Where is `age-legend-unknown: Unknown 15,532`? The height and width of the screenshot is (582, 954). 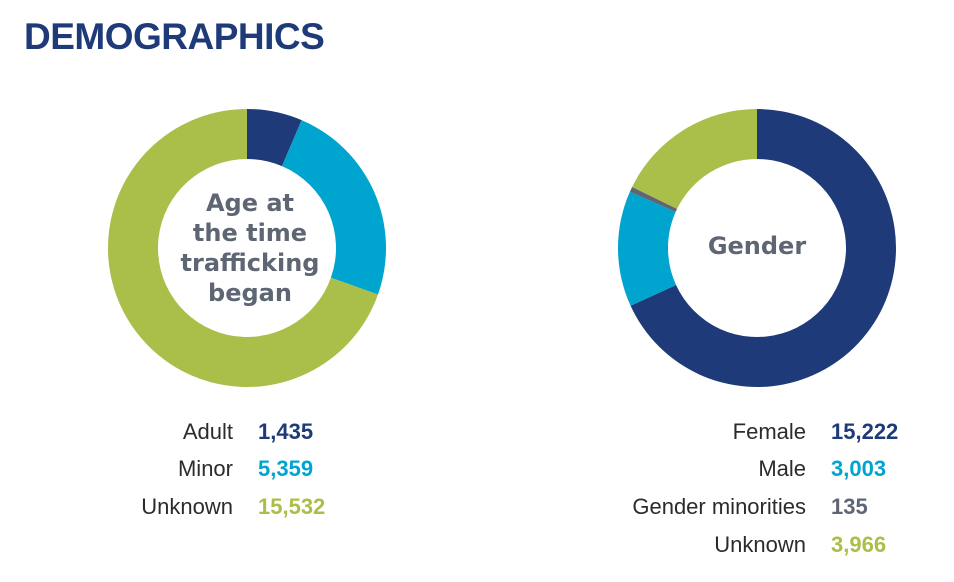 age-legend-unknown: Unknown 15,532 is located at coordinates (162, 507).